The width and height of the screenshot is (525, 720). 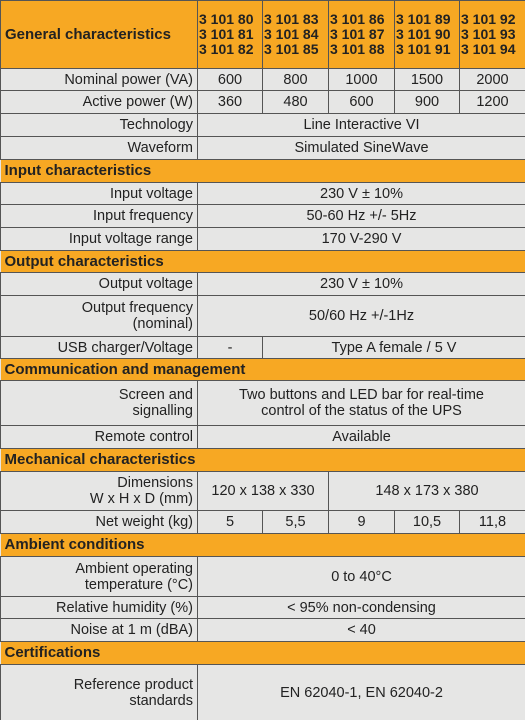 What do you see at coordinates (361, 79) in the screenshot?
I see `cell: 1000` at bounding box center [361, 79].